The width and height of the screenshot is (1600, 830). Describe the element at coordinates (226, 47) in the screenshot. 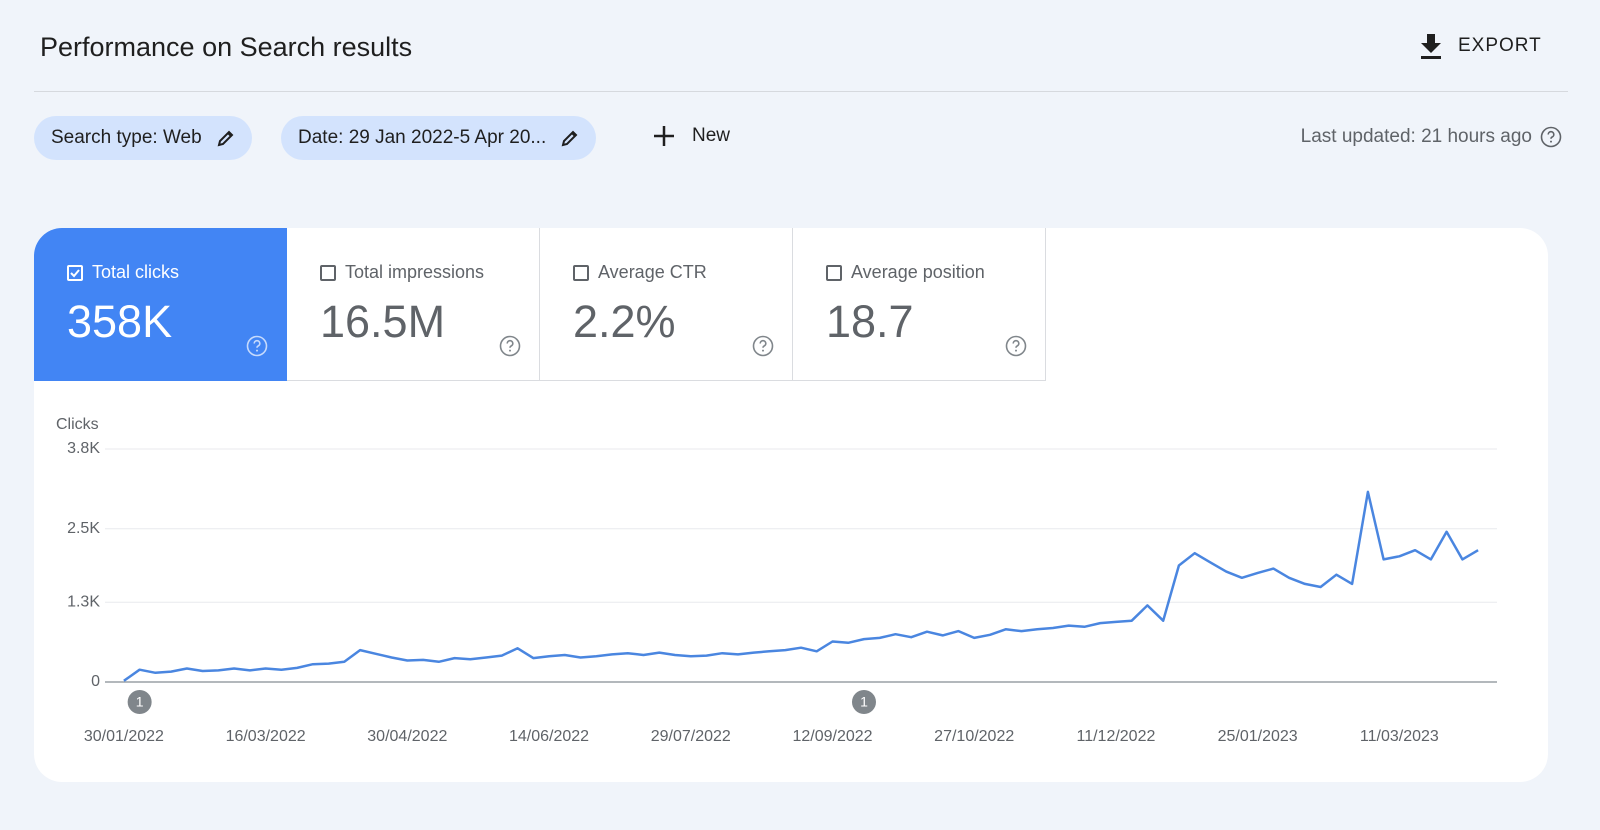

I see `page-title: Performance on Search results` at that location.